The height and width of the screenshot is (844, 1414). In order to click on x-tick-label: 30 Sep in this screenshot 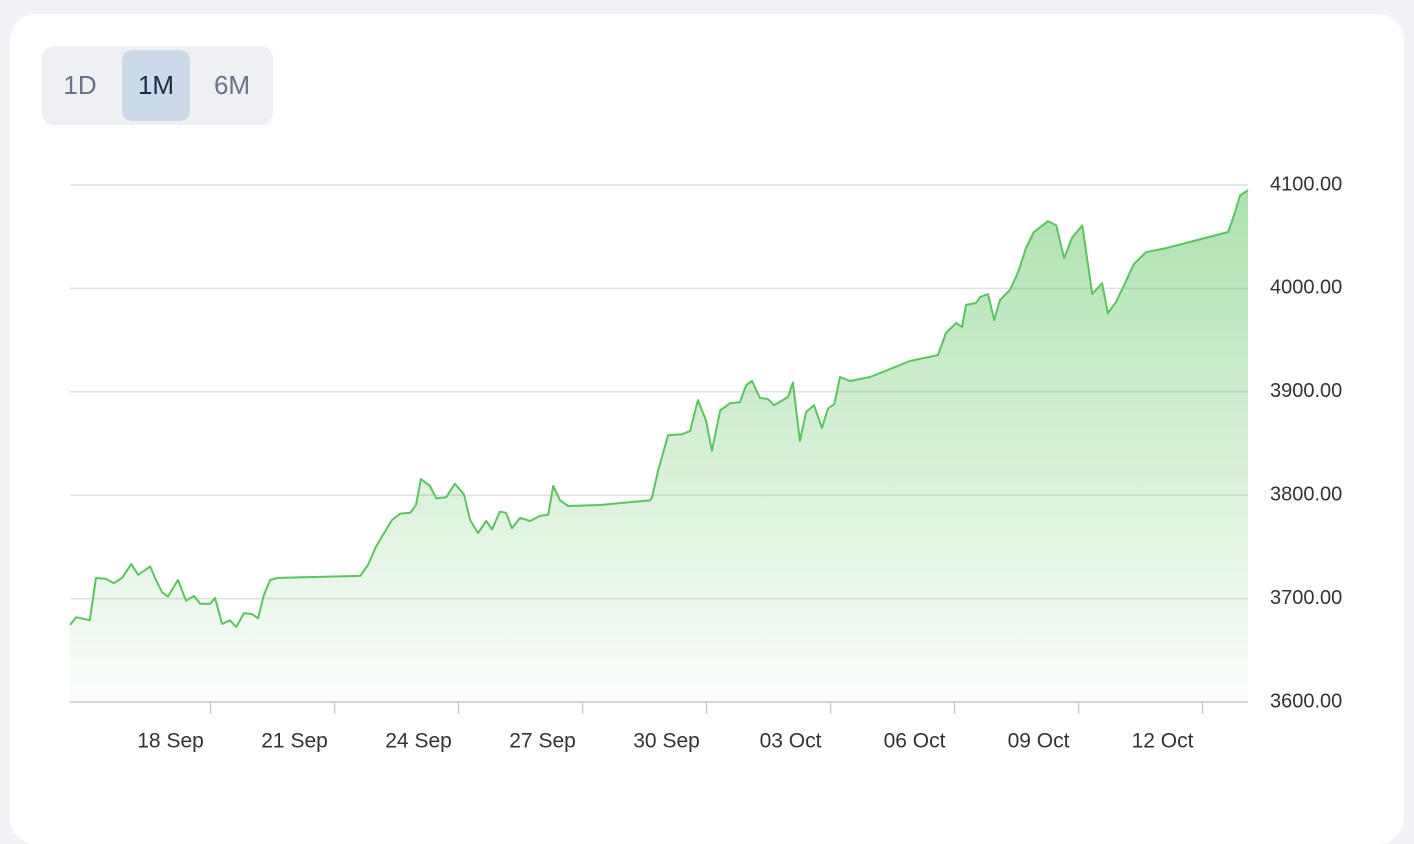, I will do `click(666, 741)`.